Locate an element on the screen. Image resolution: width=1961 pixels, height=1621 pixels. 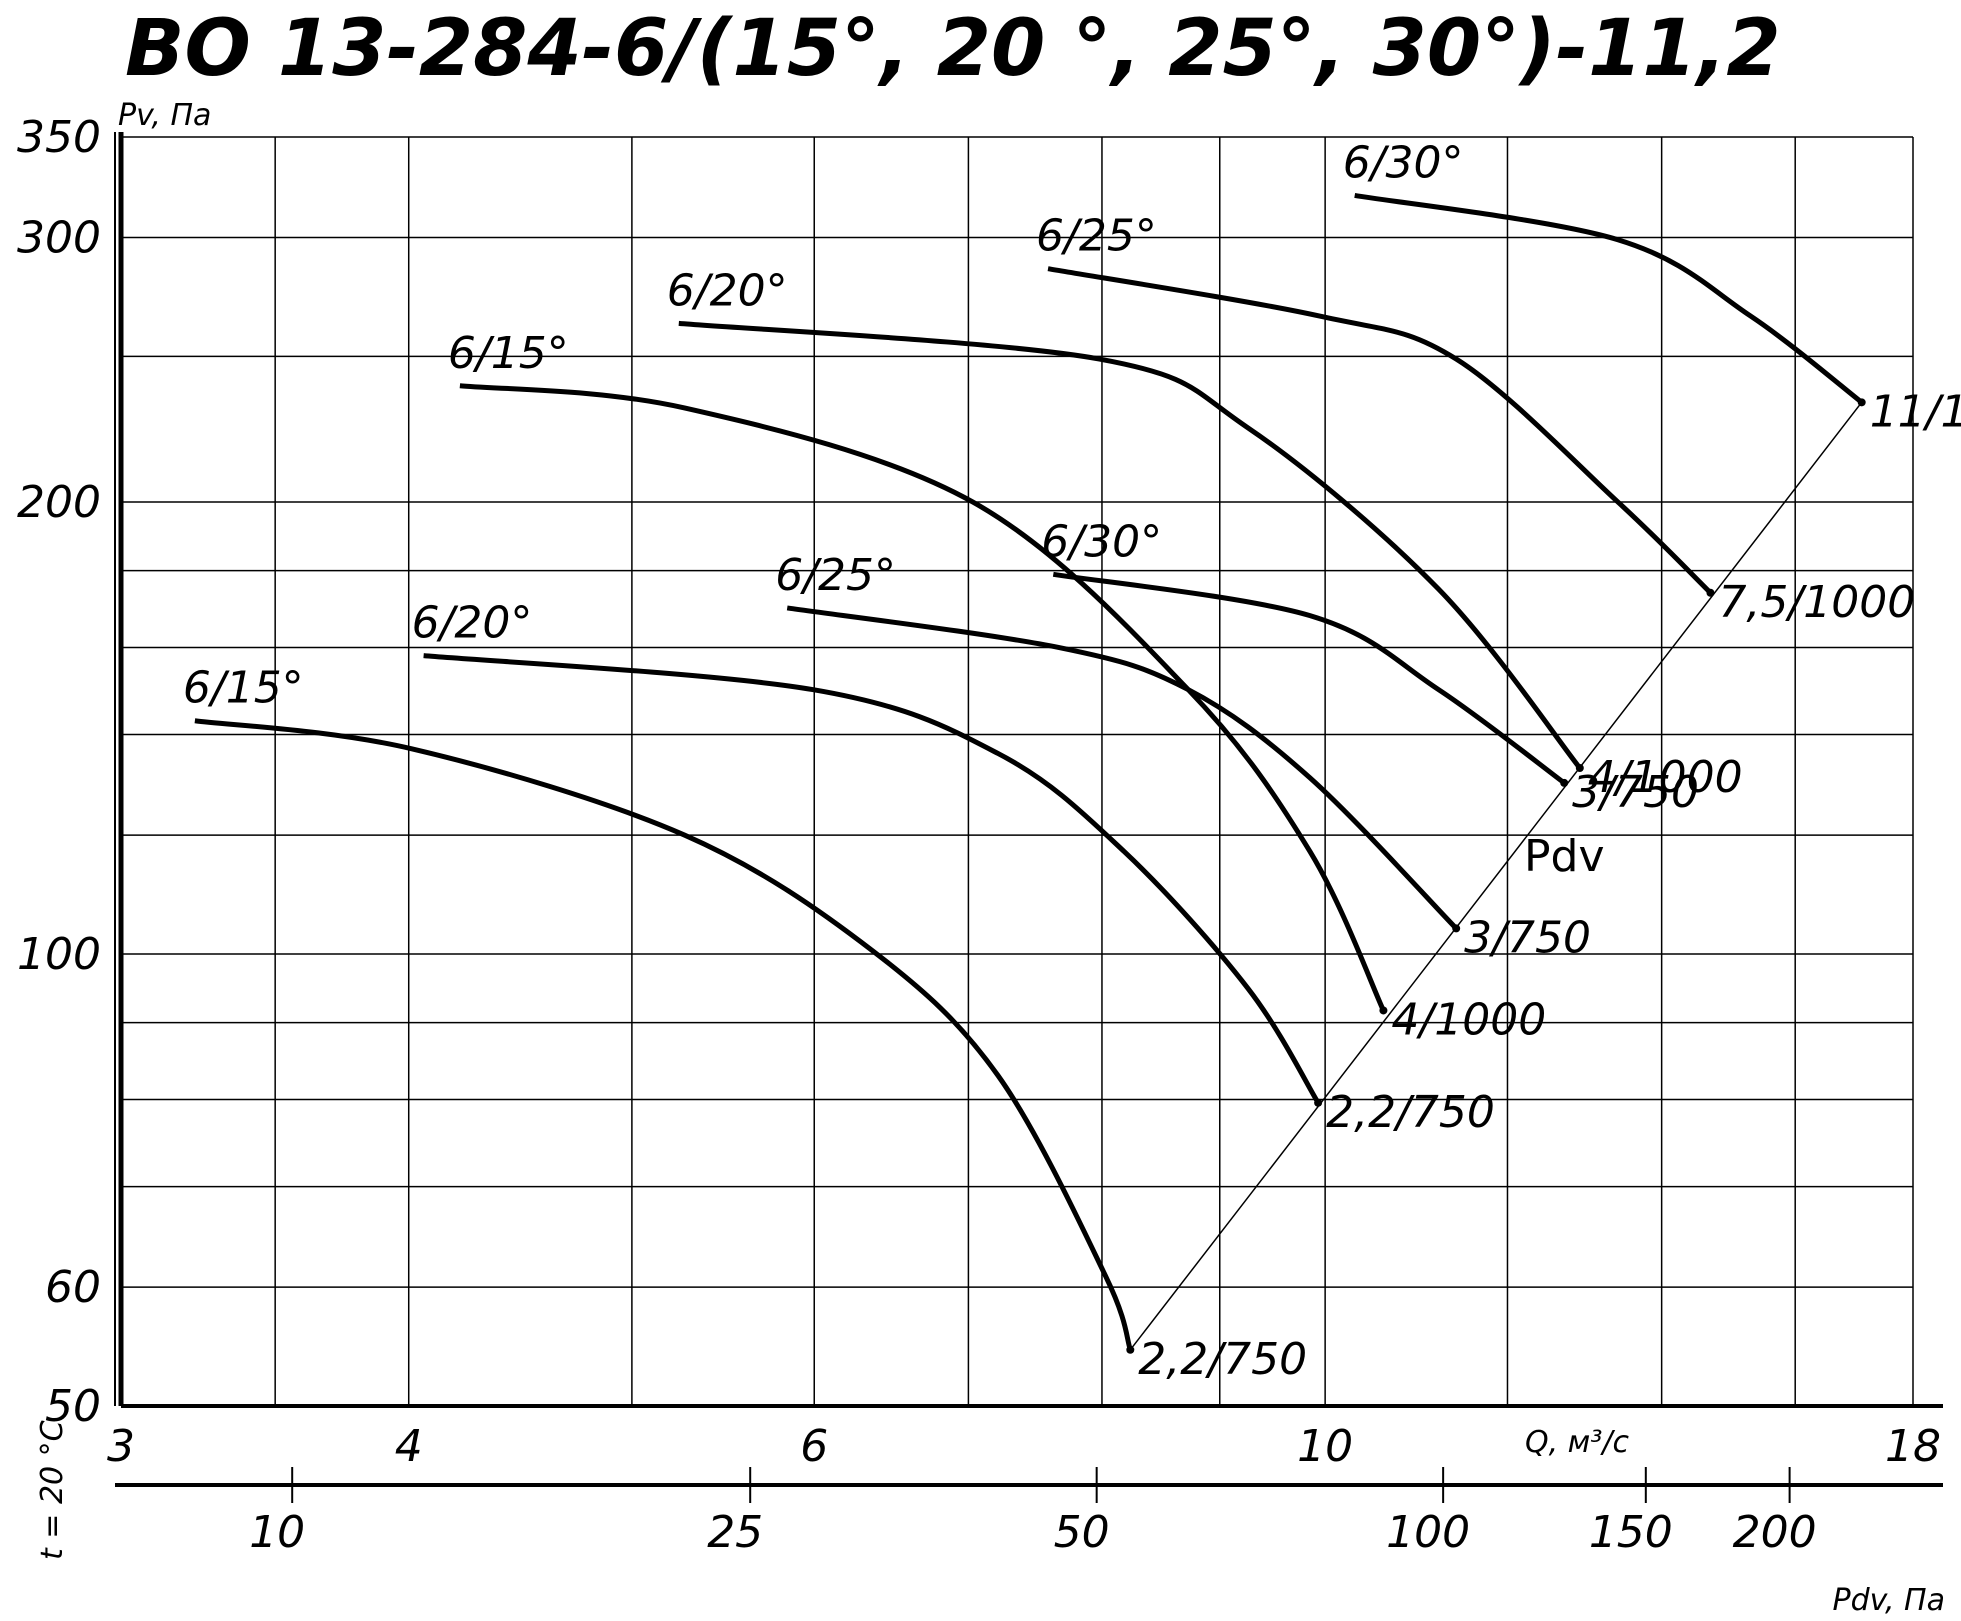
y-axis-label: Pv, Па is located at coordinates (164, 115).